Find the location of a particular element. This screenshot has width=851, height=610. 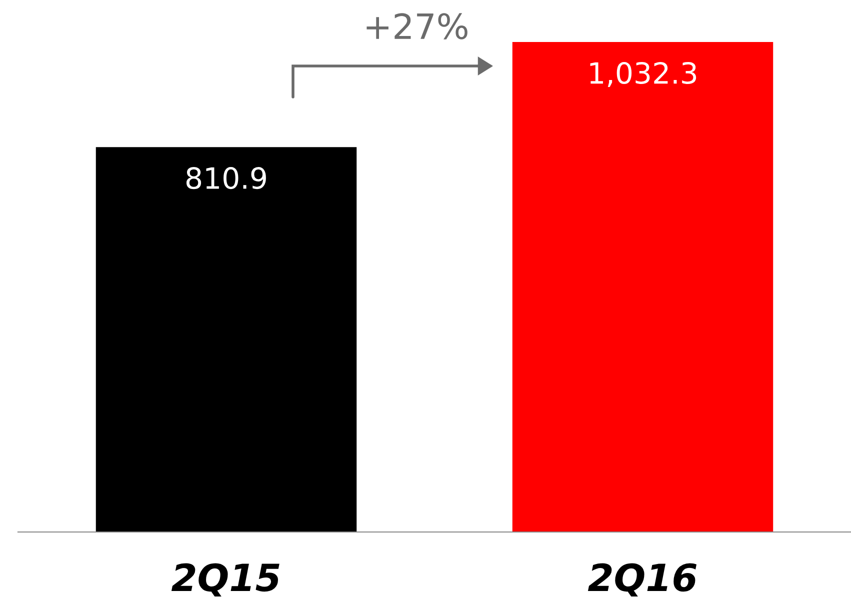

text: +27% is located at coordinates (417, 26).